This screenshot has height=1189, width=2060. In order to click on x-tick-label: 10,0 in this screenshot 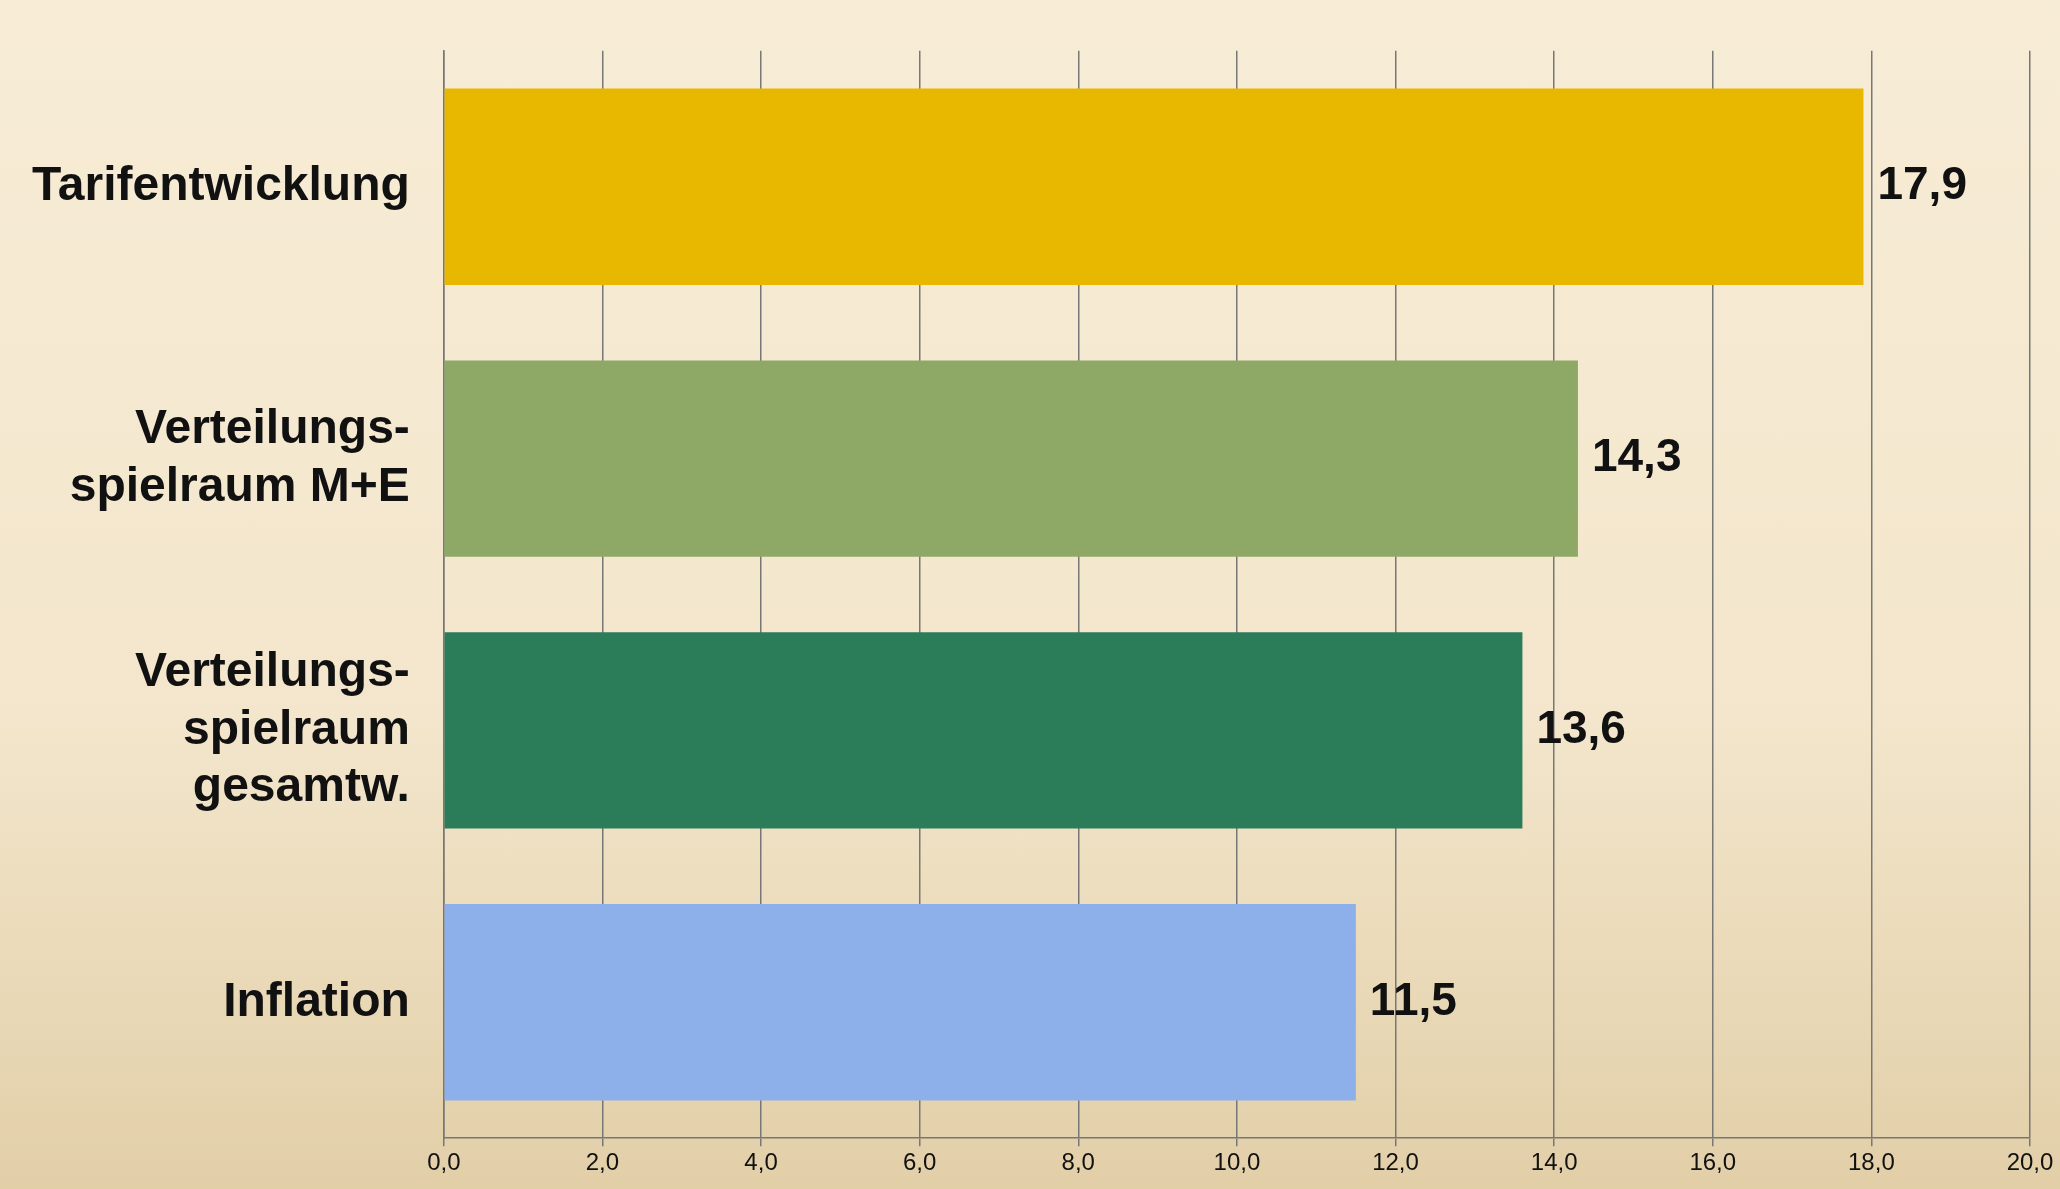, I will do `click(1237, 1162)`.